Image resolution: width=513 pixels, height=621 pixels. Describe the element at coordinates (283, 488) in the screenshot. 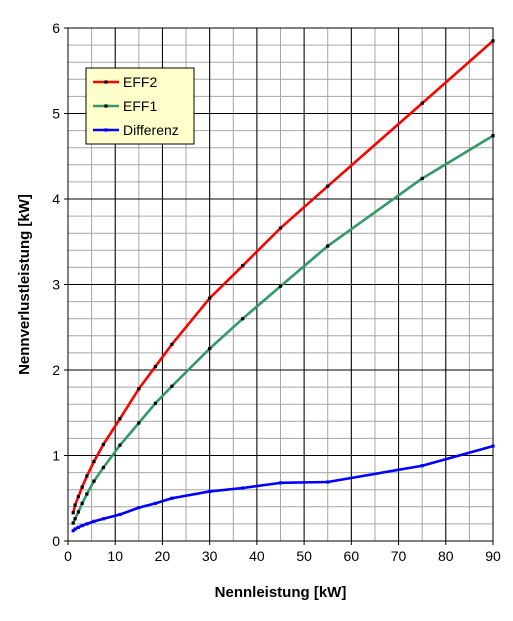

I see `series-differenz` at that location.